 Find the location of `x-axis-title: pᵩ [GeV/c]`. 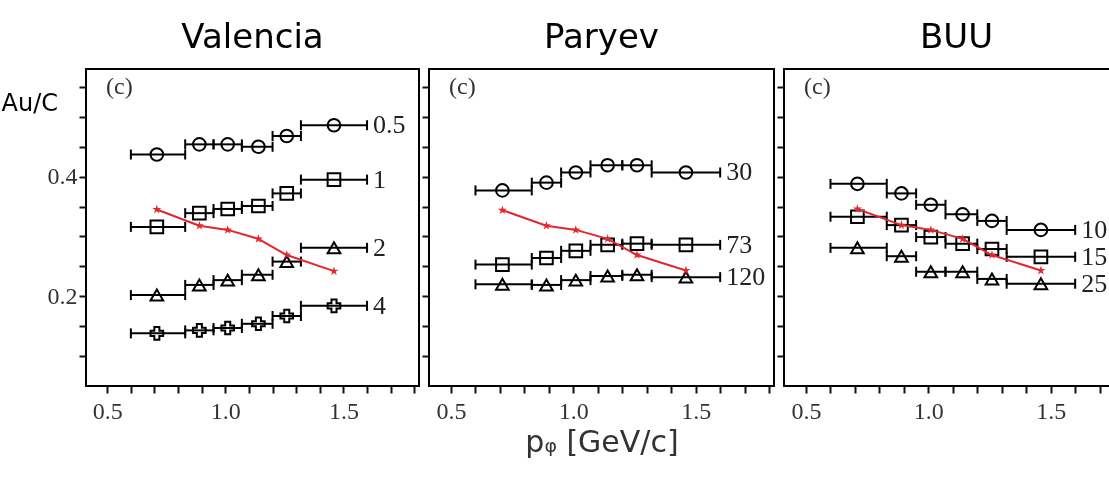

x-axis-title: pᵩ [GeV/c] is located at coordinates (602, 441).